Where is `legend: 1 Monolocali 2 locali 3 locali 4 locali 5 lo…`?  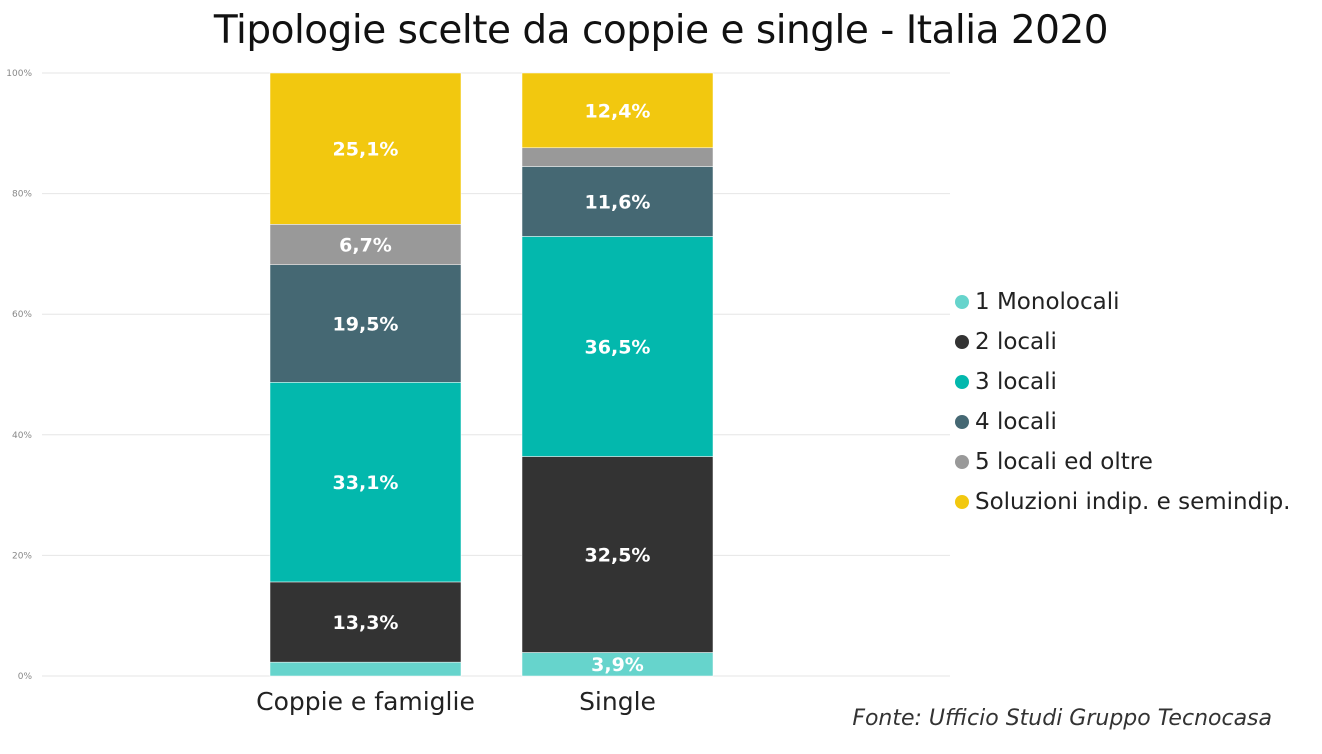
legend: 1 Monolocali 2 locali 3 locali 4 locali 5 lo… is located at coordinates (1123, 402).